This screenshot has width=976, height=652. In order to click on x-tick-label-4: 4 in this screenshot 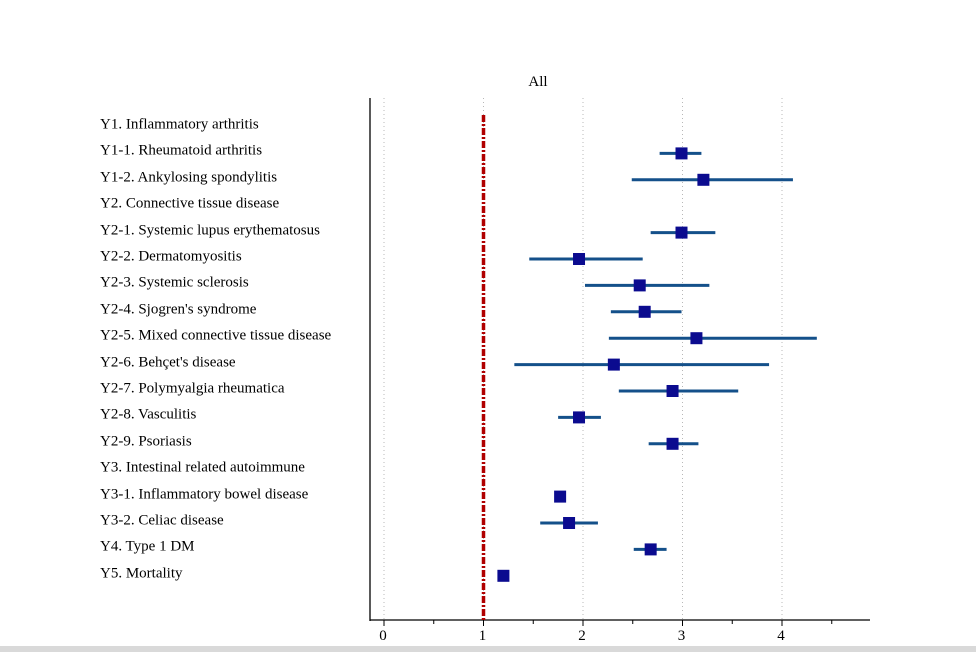, I will do `click(781, 636)`.